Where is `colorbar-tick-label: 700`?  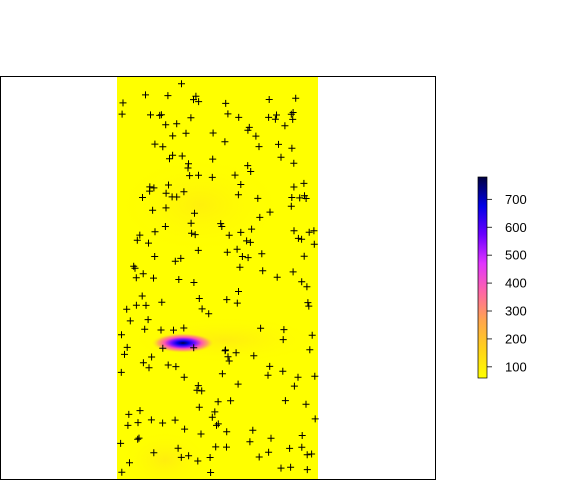 colorbar-tick-label: 700 is located at coordinates (516, 199).